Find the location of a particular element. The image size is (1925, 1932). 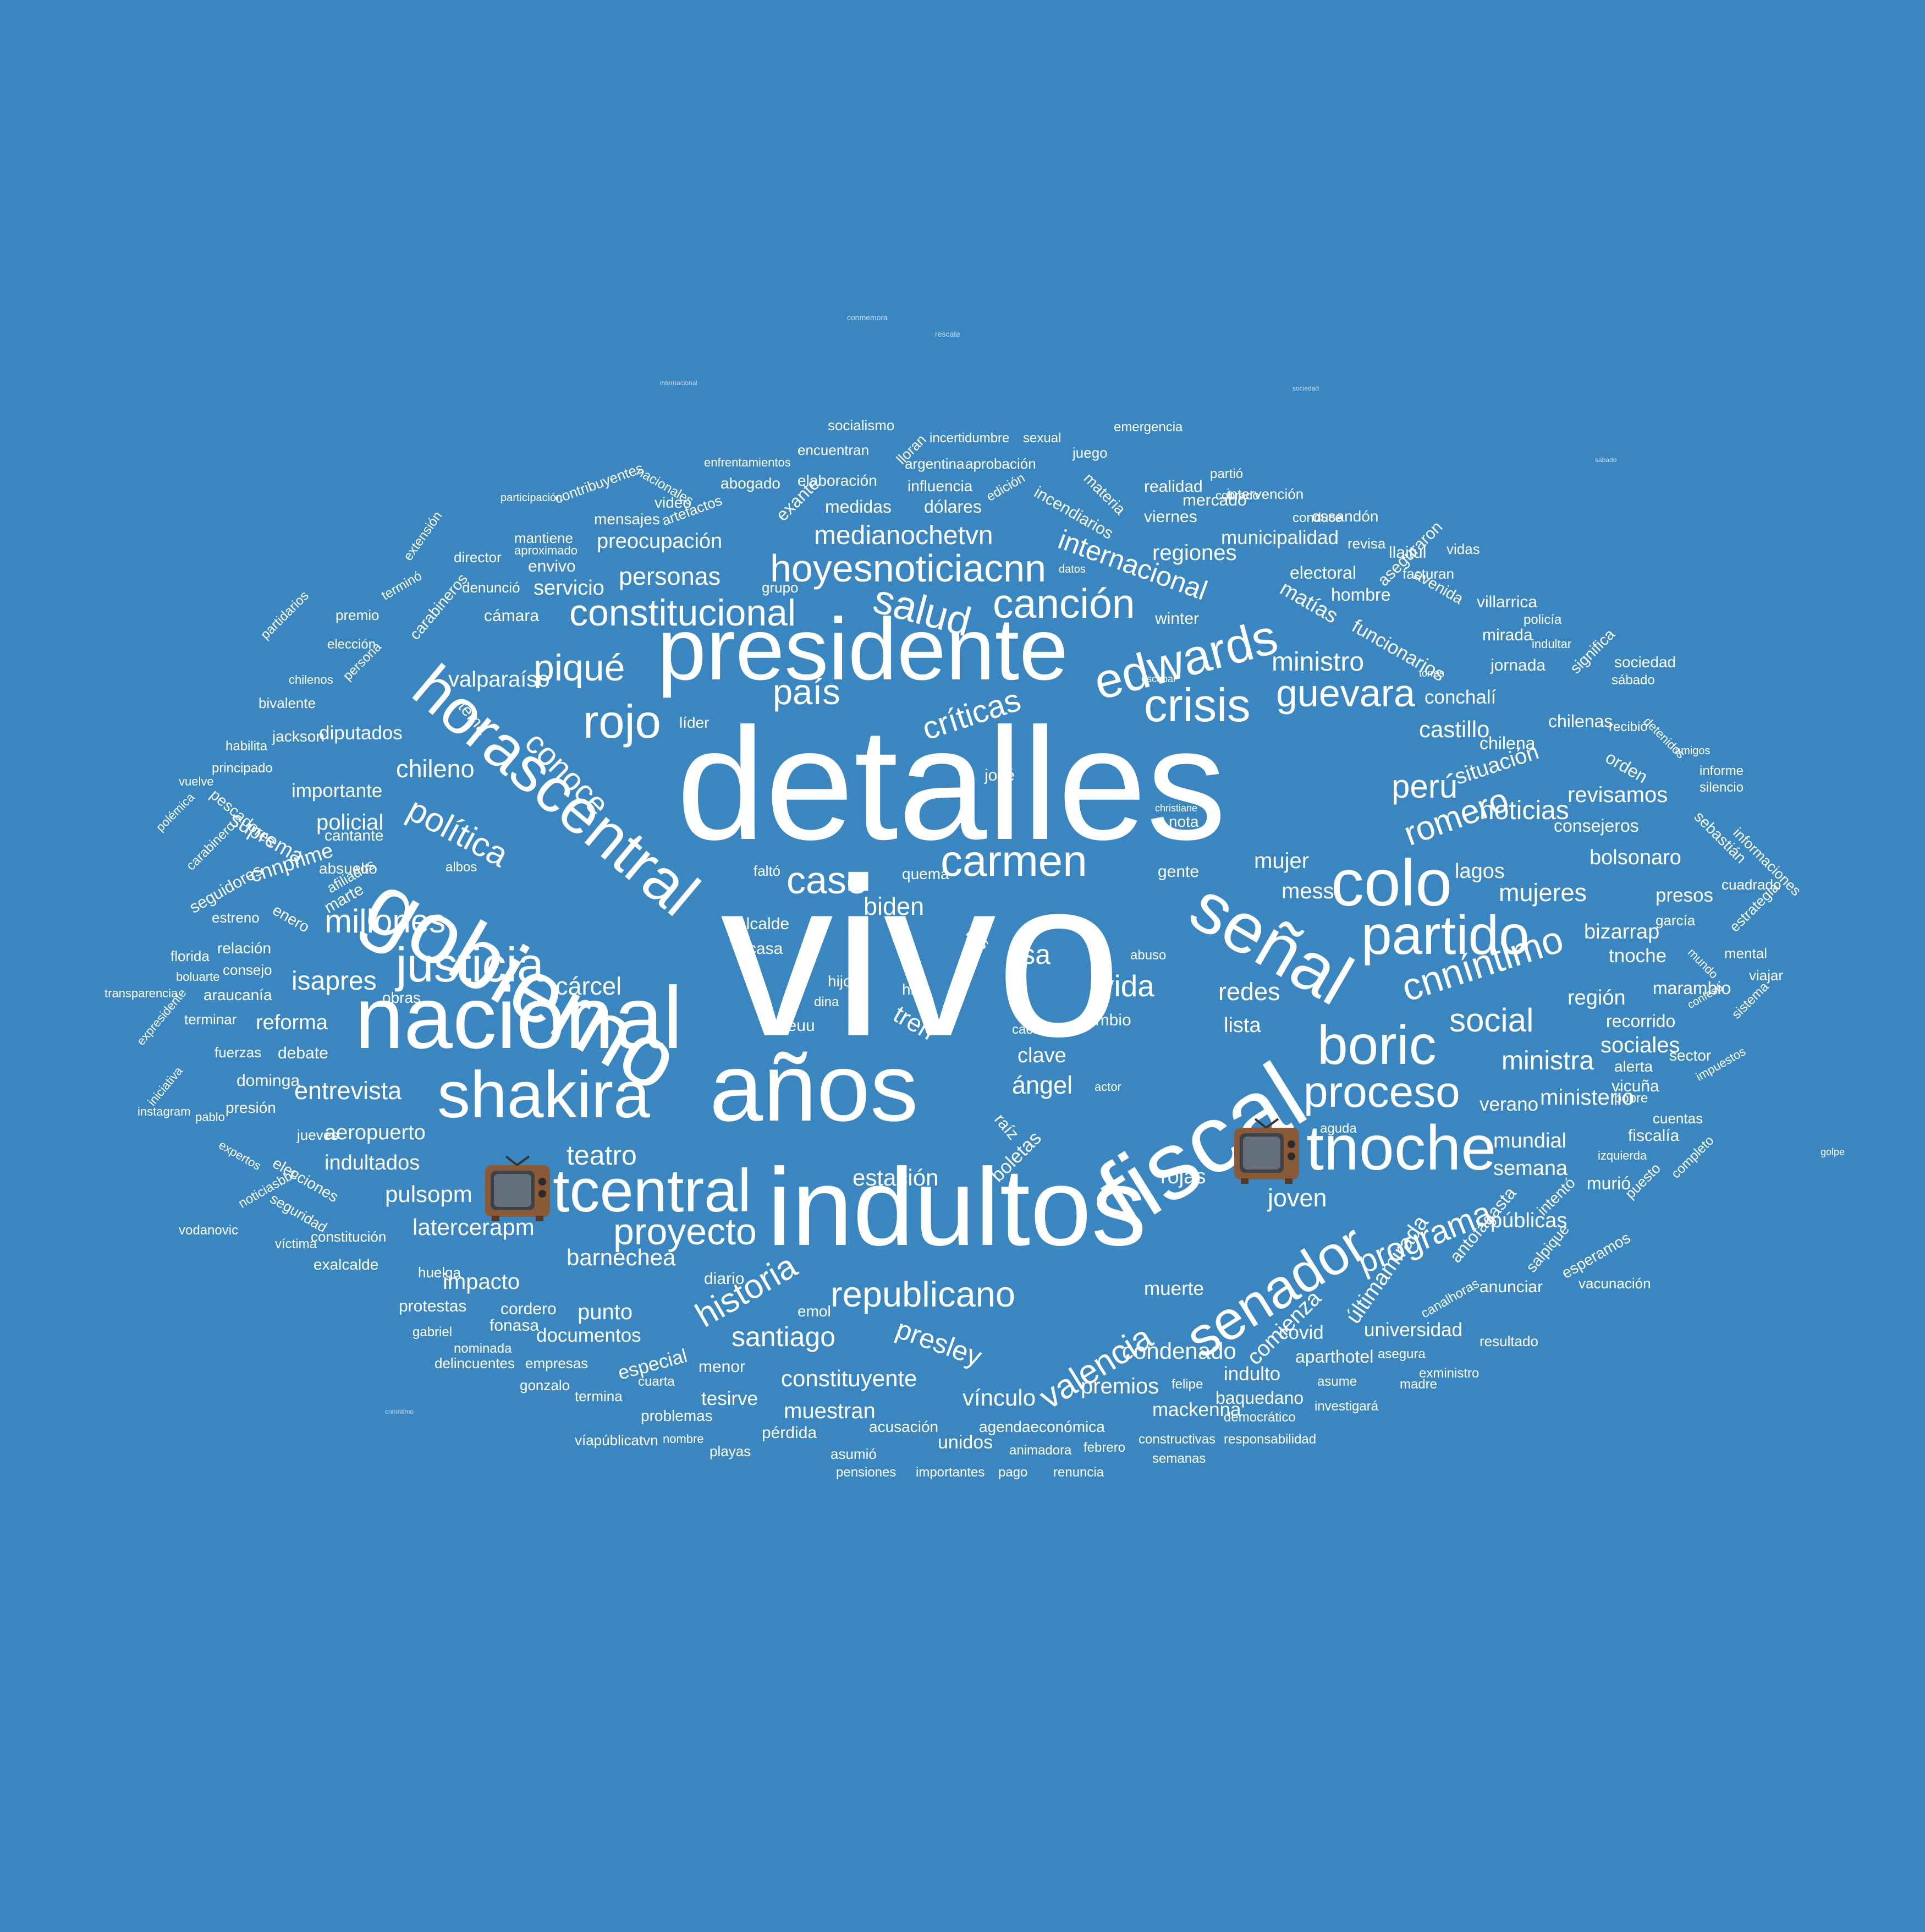

word-actor: actor is located at coordinates (1107, 1087).